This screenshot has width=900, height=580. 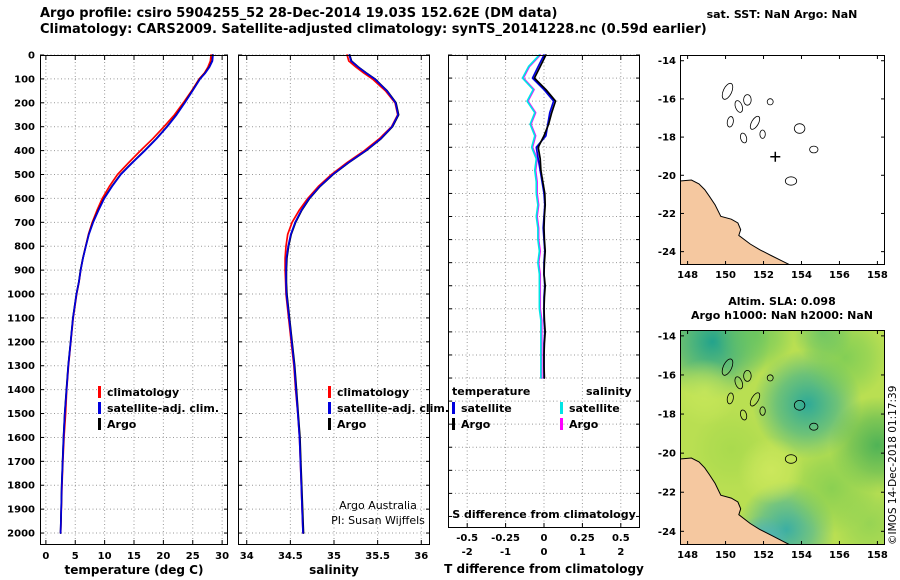 What do you see at coordinates (158, 408) in the screenshot?
I see `temperature-legend: climatology satellite-adj. clim. Argo` at bounding box center [158, 408].